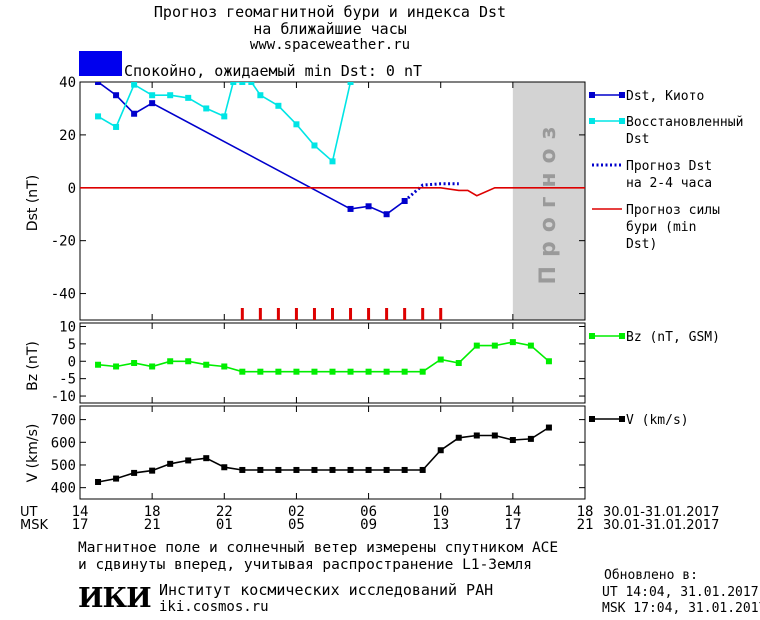  What do you see at coordinates (63, 421) in the screenshot?
I see `y-tick-label: 700` at bounding box center [63, 421].